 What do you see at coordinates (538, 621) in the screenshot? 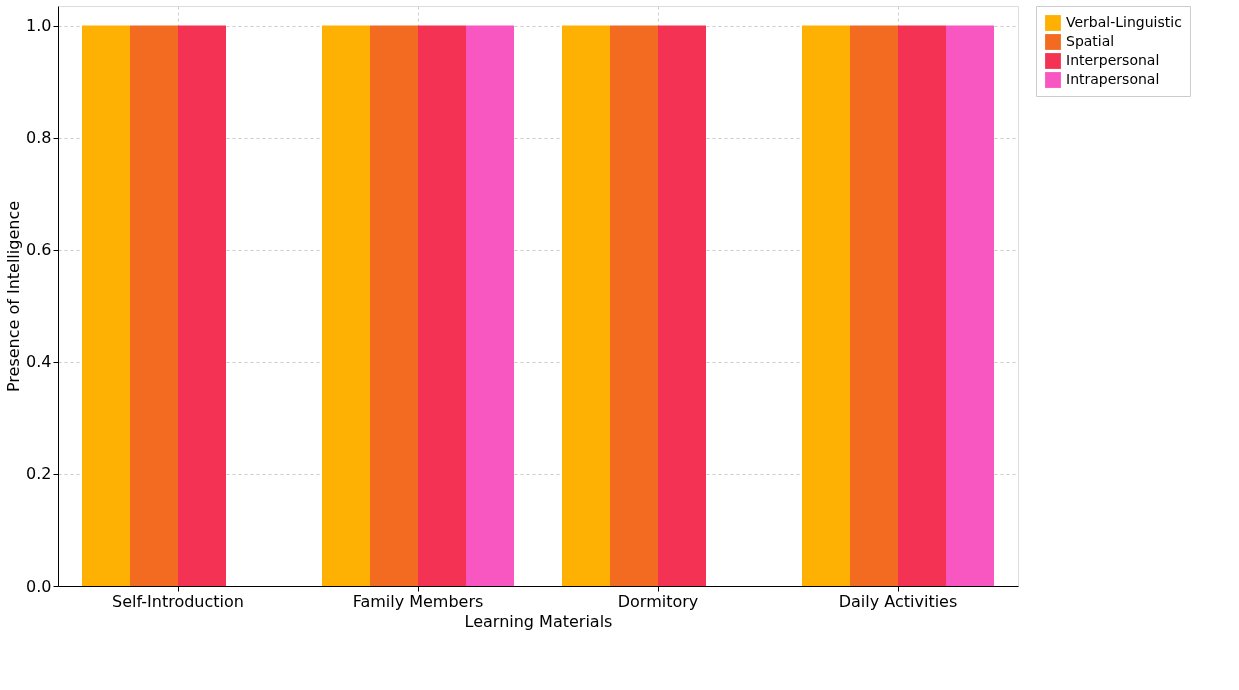
I see `x-axis-title: Learning Materials` at bounding box center [538, 621].